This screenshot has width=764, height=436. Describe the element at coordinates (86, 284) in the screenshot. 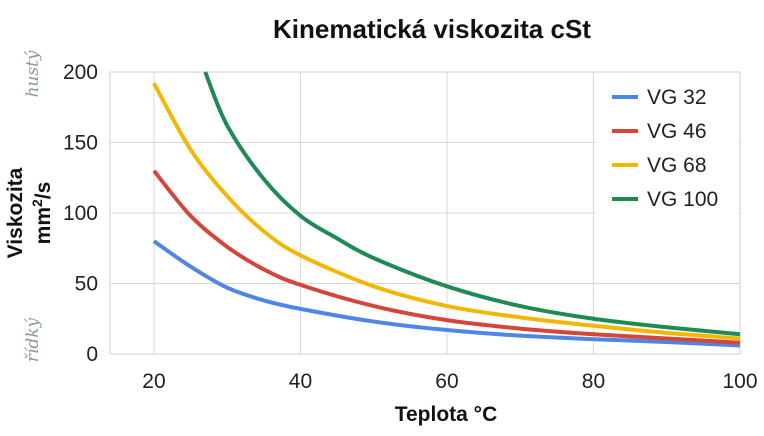

I see `y-tick-label: 50` at that location.